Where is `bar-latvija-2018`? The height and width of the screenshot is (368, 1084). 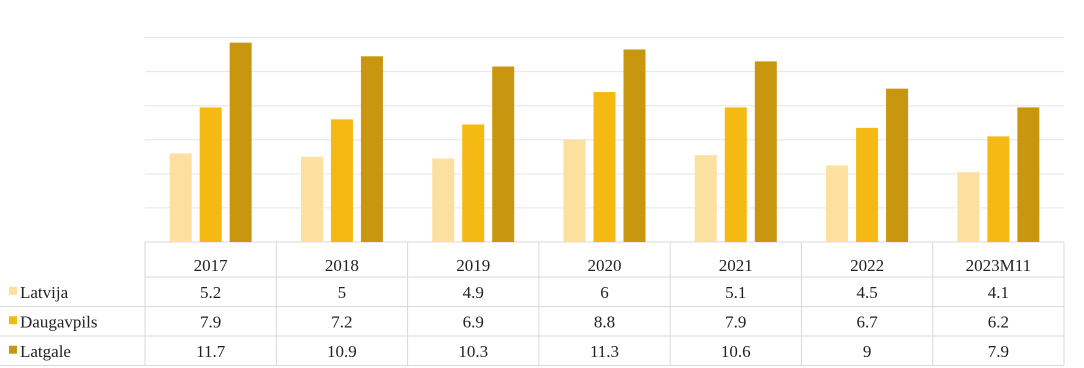
bar-latvija-2018 is located at coordinates (311, 199).